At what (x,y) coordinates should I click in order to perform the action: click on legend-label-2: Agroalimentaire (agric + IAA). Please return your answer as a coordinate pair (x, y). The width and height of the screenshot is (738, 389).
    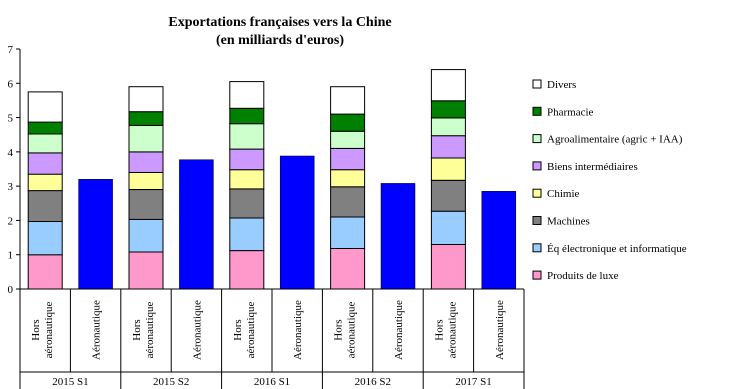
    Looking at the image, I should click on (615, 140).